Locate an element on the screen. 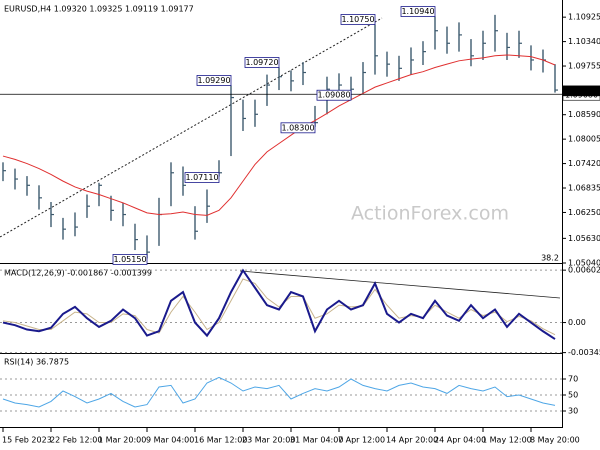  rsi-line is located at coordinates (279, 392).